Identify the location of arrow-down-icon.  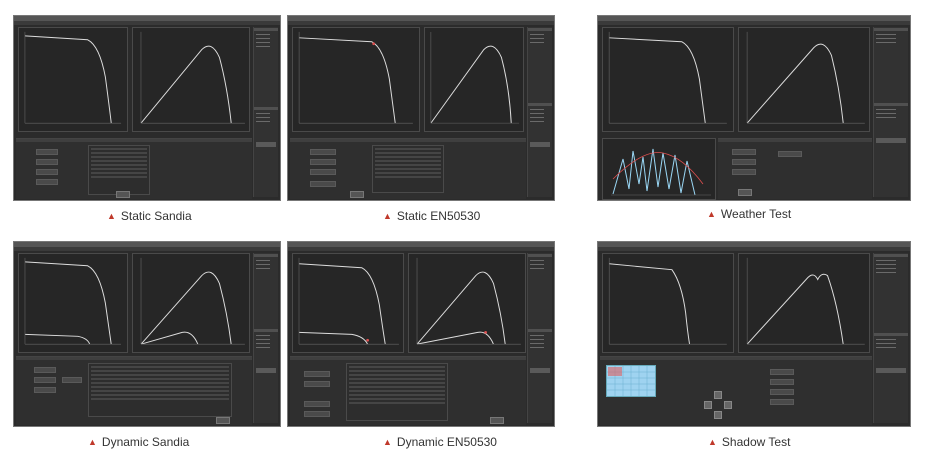
(718, 415).